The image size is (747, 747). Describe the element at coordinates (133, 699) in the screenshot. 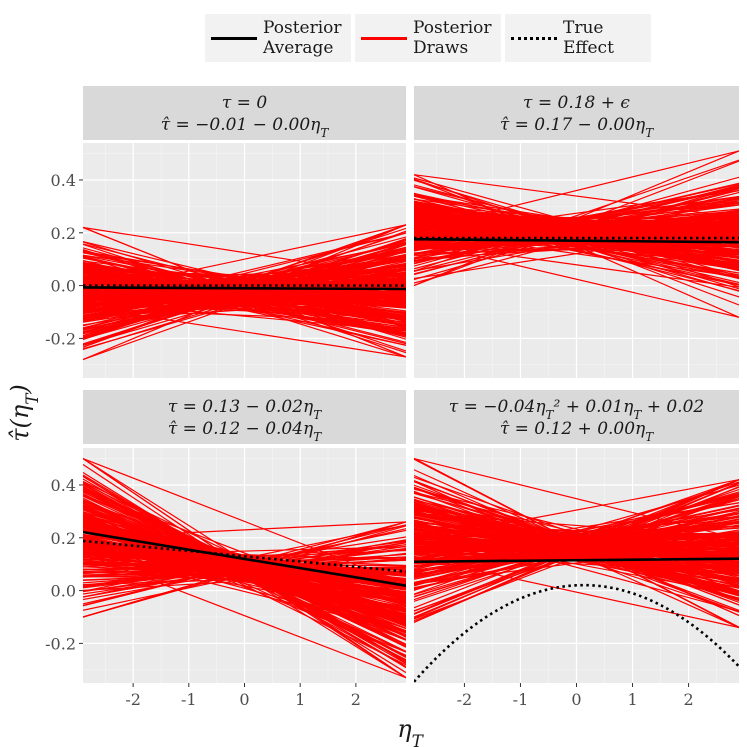

I see `x-tick-label: -2` at that location.